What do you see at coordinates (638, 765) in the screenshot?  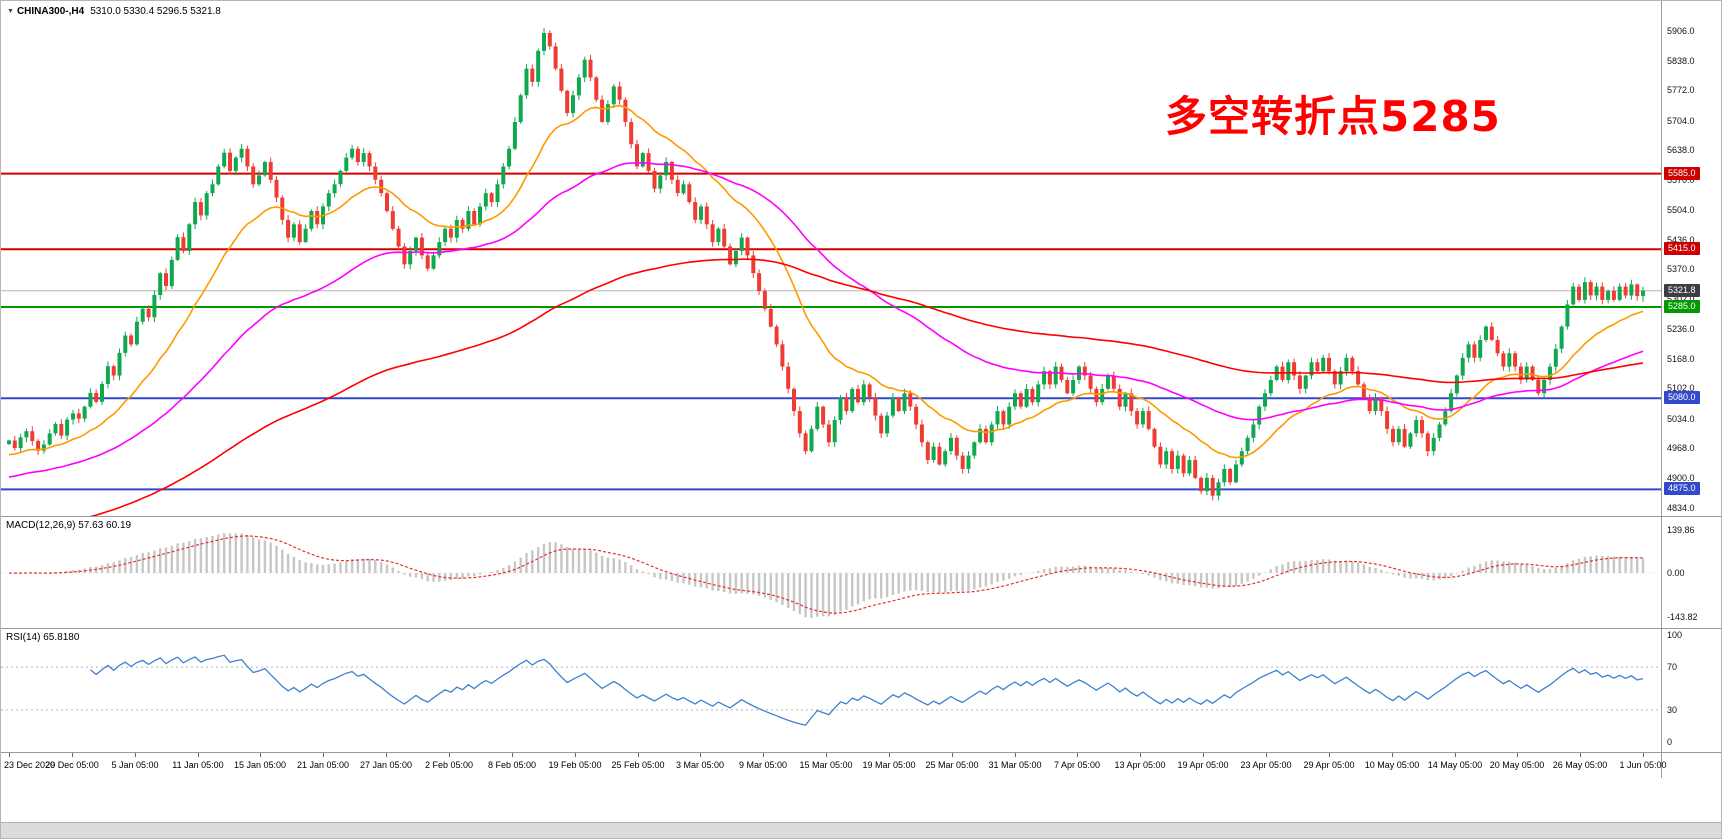 I see `time-axis-label: 25 Feb 05:00` at bounding box center [638, 765].